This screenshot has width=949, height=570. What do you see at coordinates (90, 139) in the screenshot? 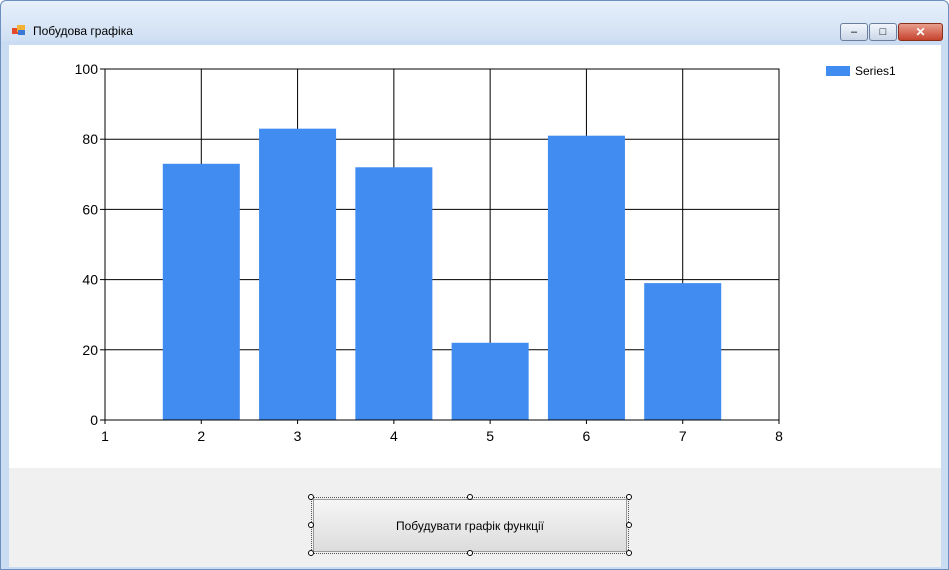
I see `y-tick-label: 80` at bounding box center [90, 139].